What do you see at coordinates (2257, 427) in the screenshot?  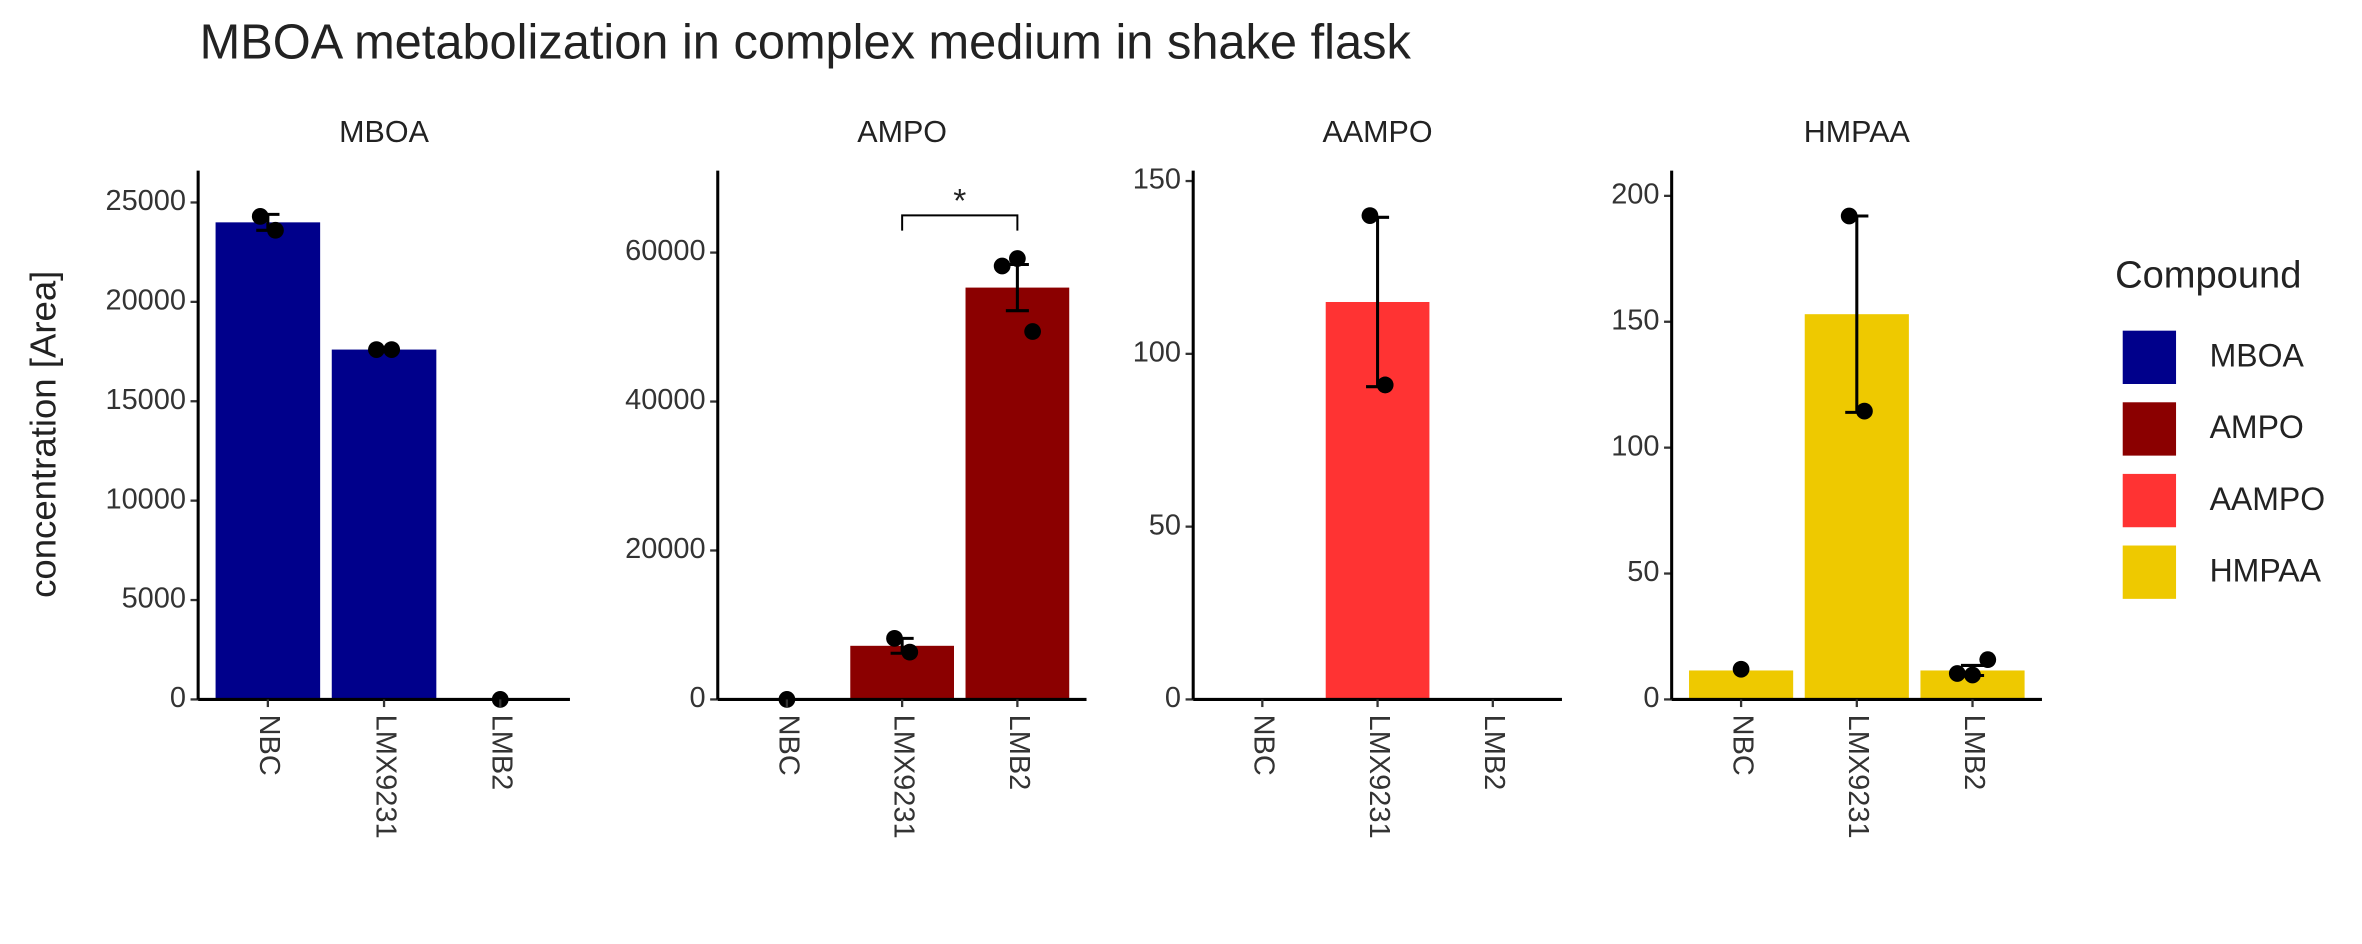 I see `legend-label: AMPO` at bounding box center [2257, 427].